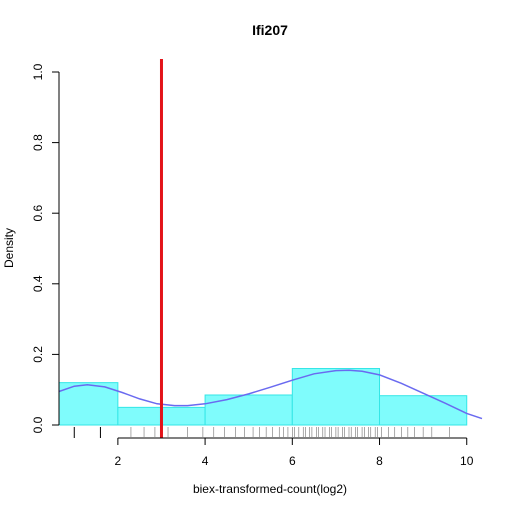  What do you see at coordinates (270, 30) in the screenshot?
I see `chart-title: Ifi207` at bounding box center [270, 30].